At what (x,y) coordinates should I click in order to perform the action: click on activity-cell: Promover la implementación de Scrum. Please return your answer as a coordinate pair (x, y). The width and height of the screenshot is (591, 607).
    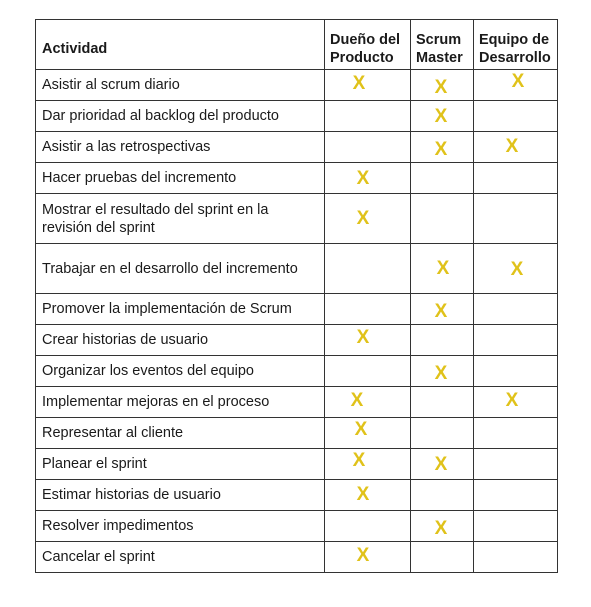
    Looking at the image, I should click on (180, 309).